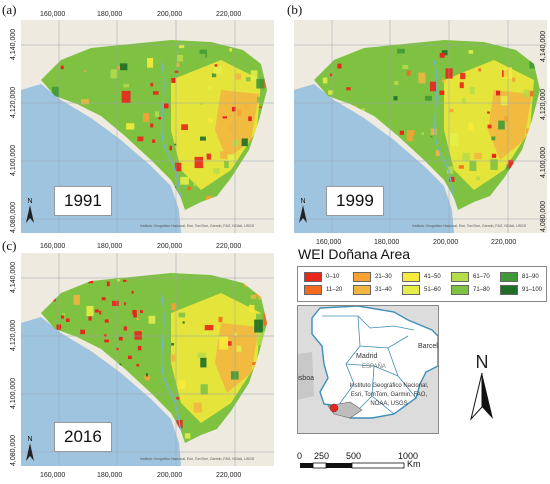 This screenshot has width=550, height=484. I want to click on legend-item: 61–70, so click(470, 277).